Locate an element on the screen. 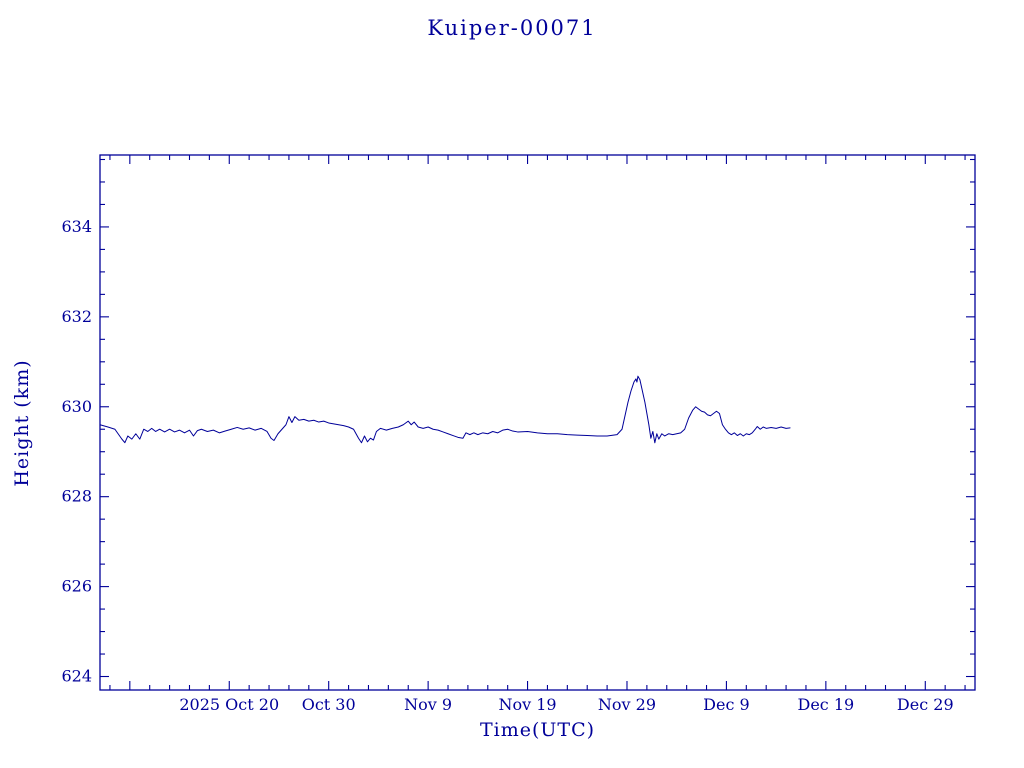  y-tick-label: 626 is located at coordinates (76, 586).